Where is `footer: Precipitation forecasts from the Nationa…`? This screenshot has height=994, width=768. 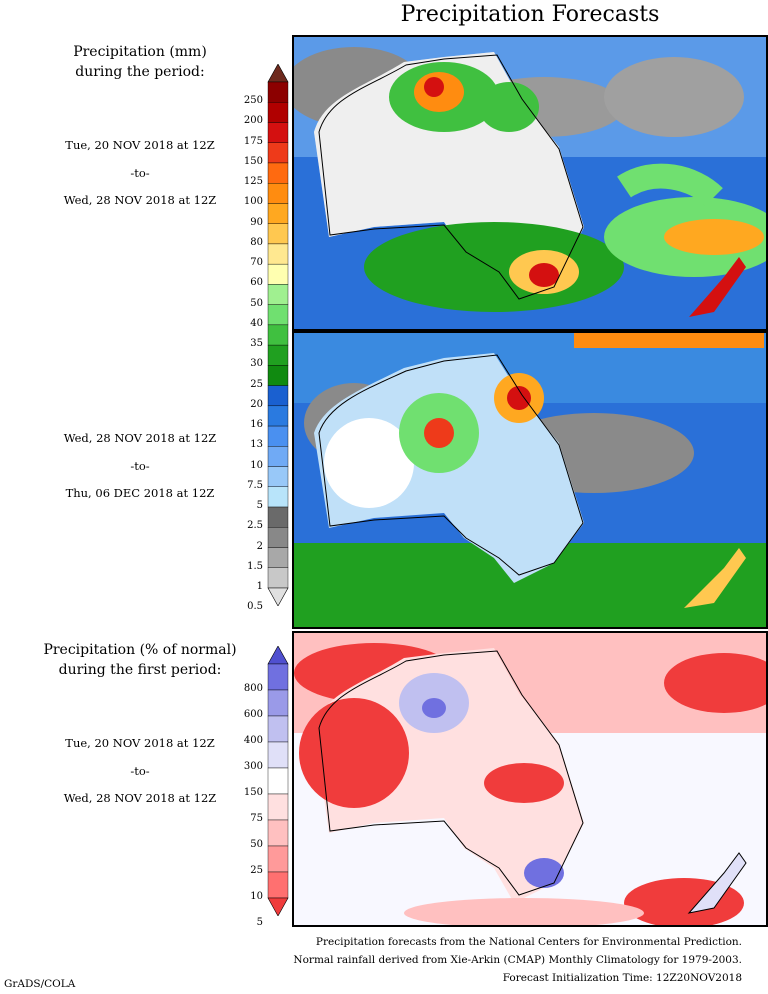
footer: Precipitation forecasts from the Nationa… is located at coordinates (517, 960).